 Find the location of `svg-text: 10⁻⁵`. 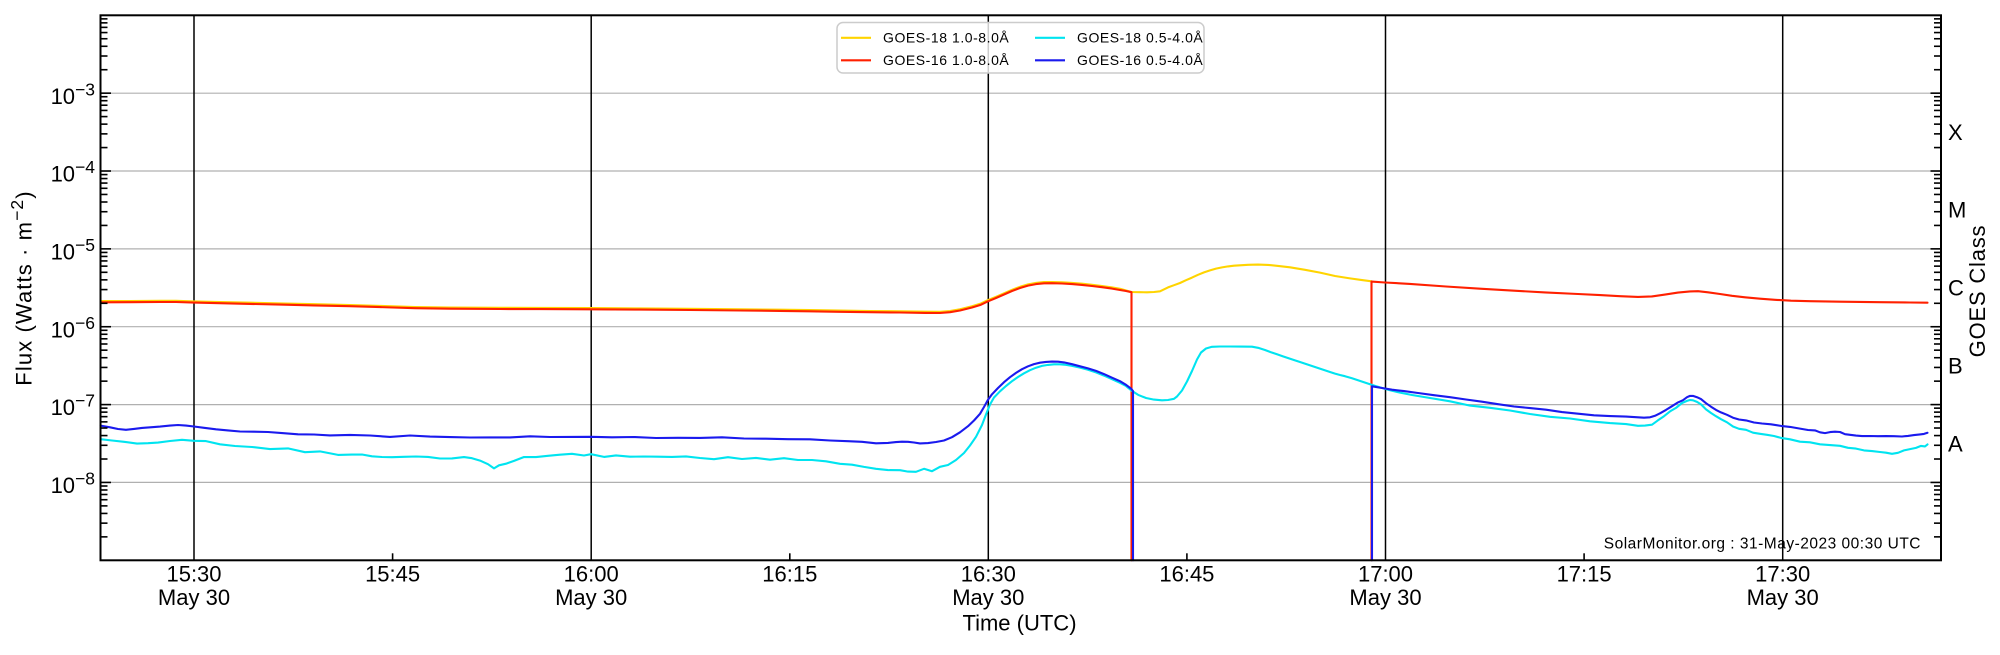

svg-text: 10⁻⁵ is located at coordinates (73, 250).